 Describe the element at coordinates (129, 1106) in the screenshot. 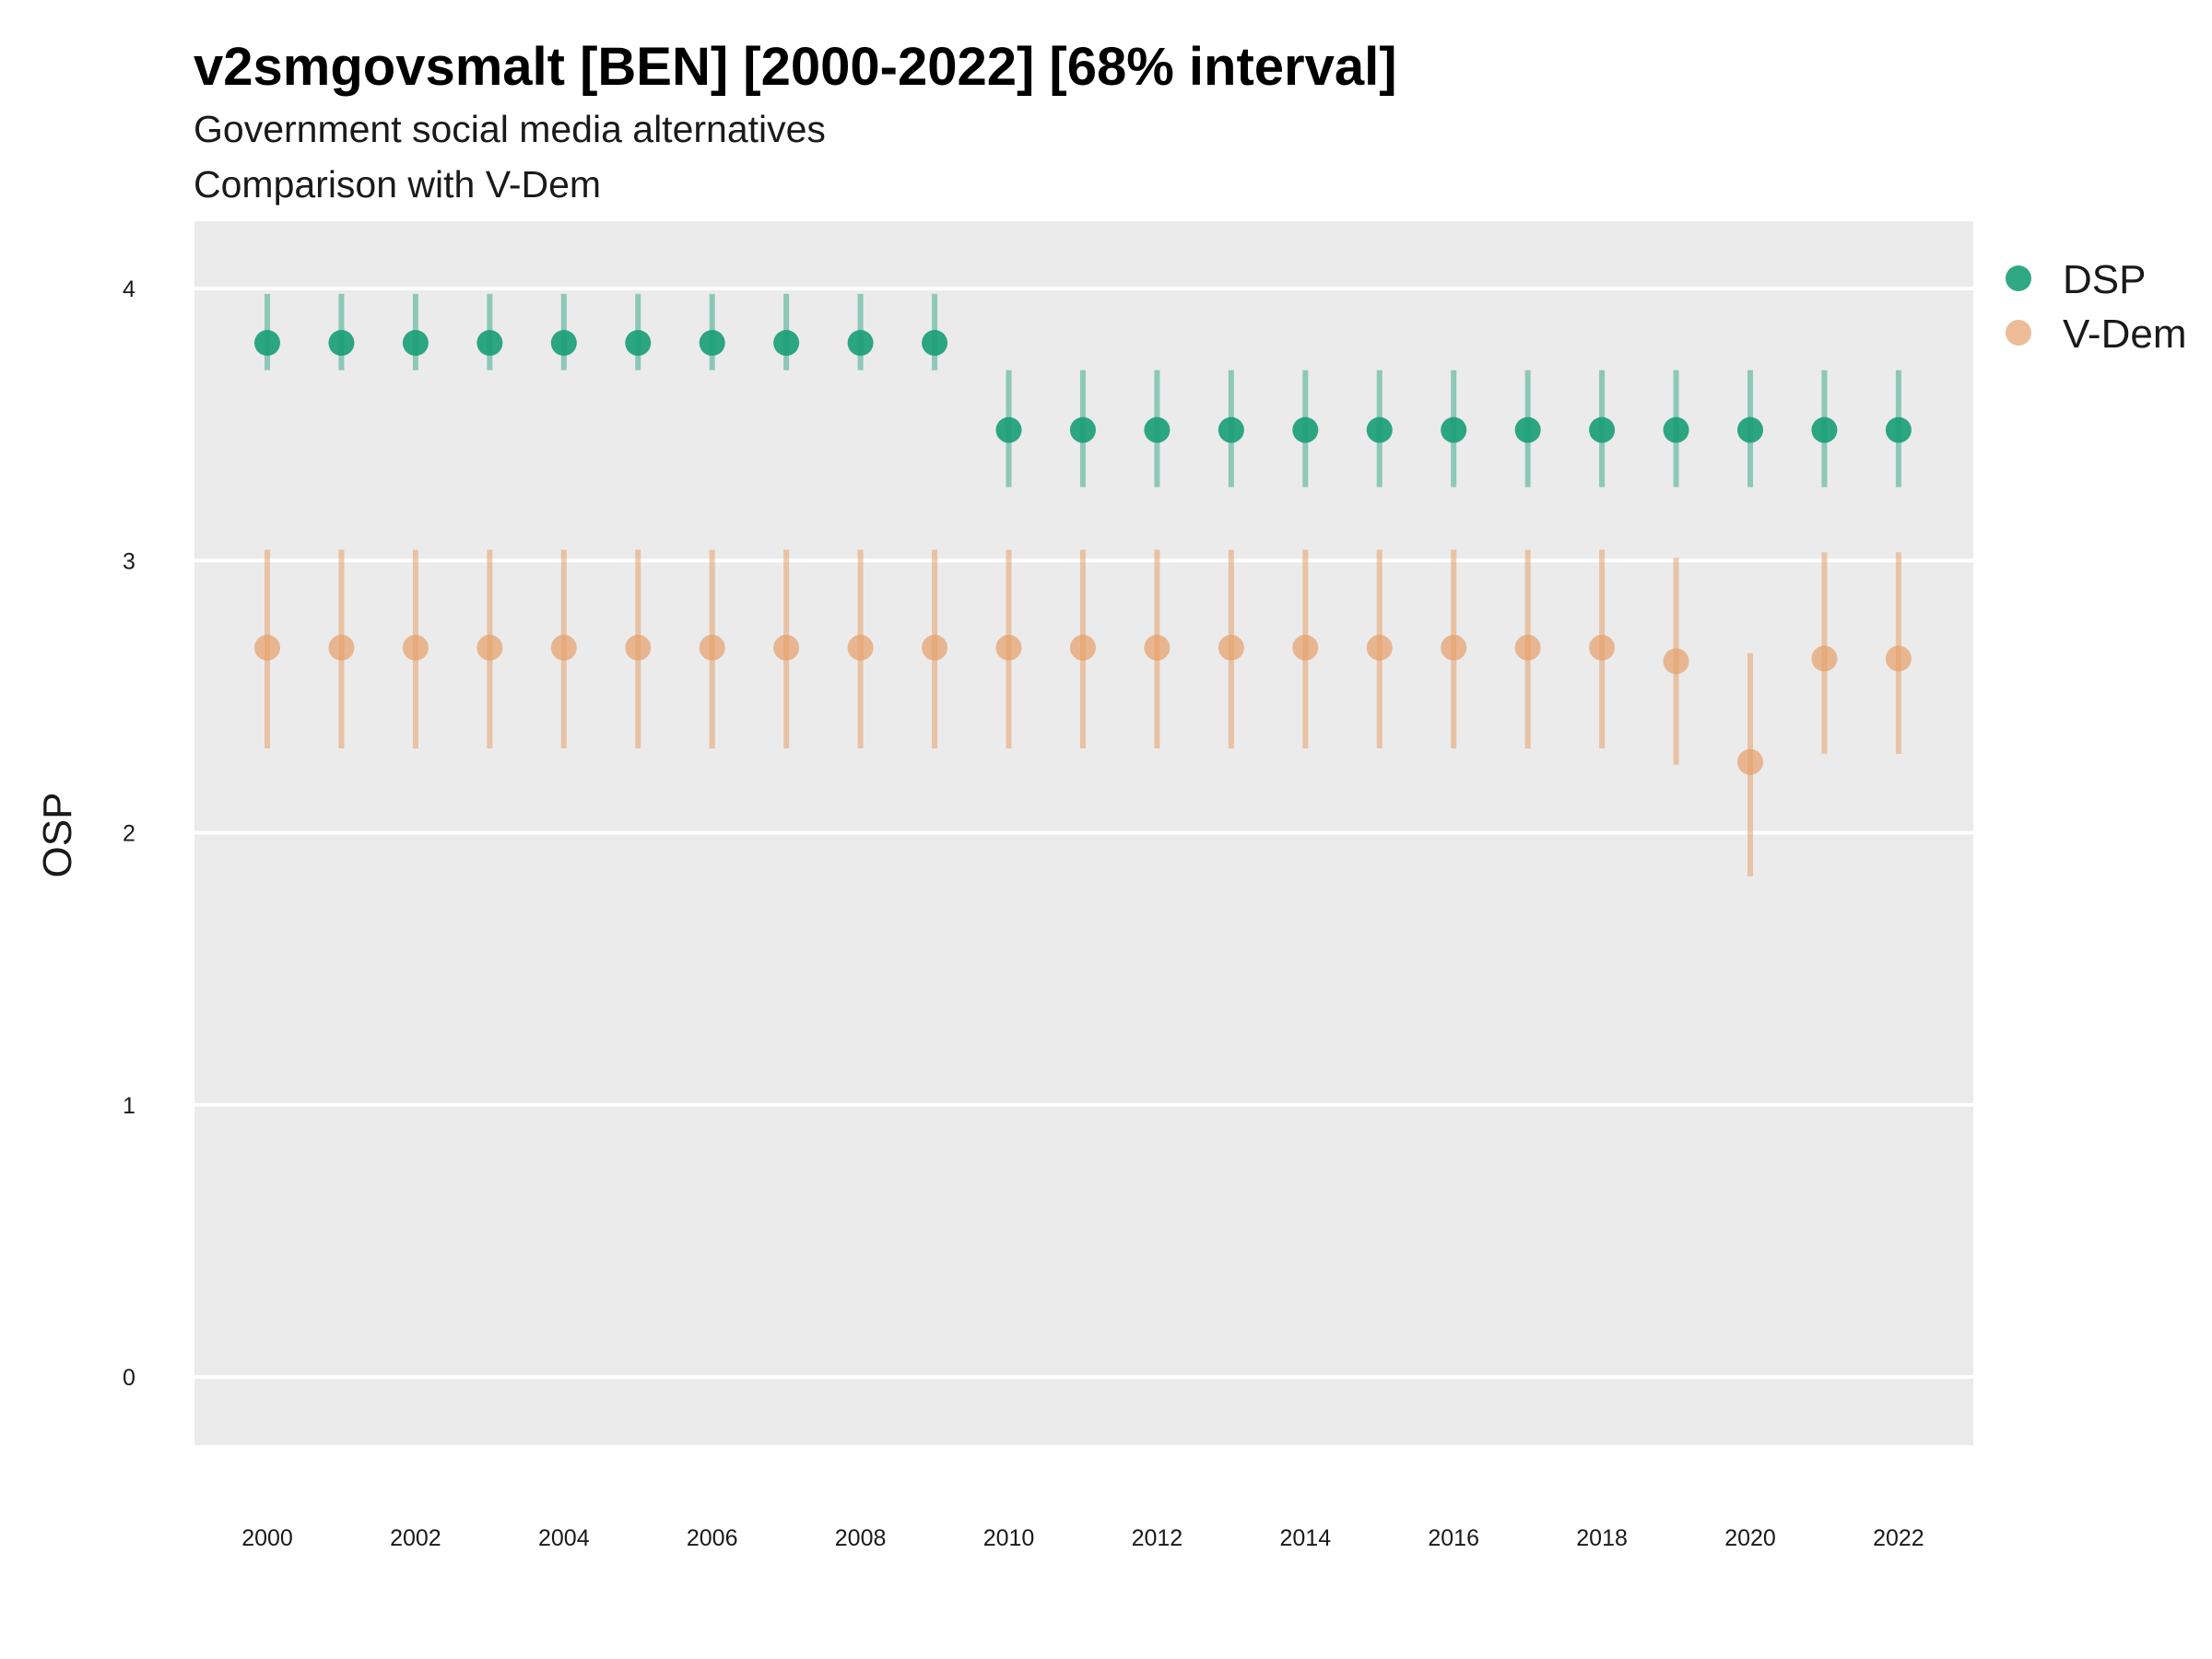

I see `y-tick-label-1: 1` at that location.